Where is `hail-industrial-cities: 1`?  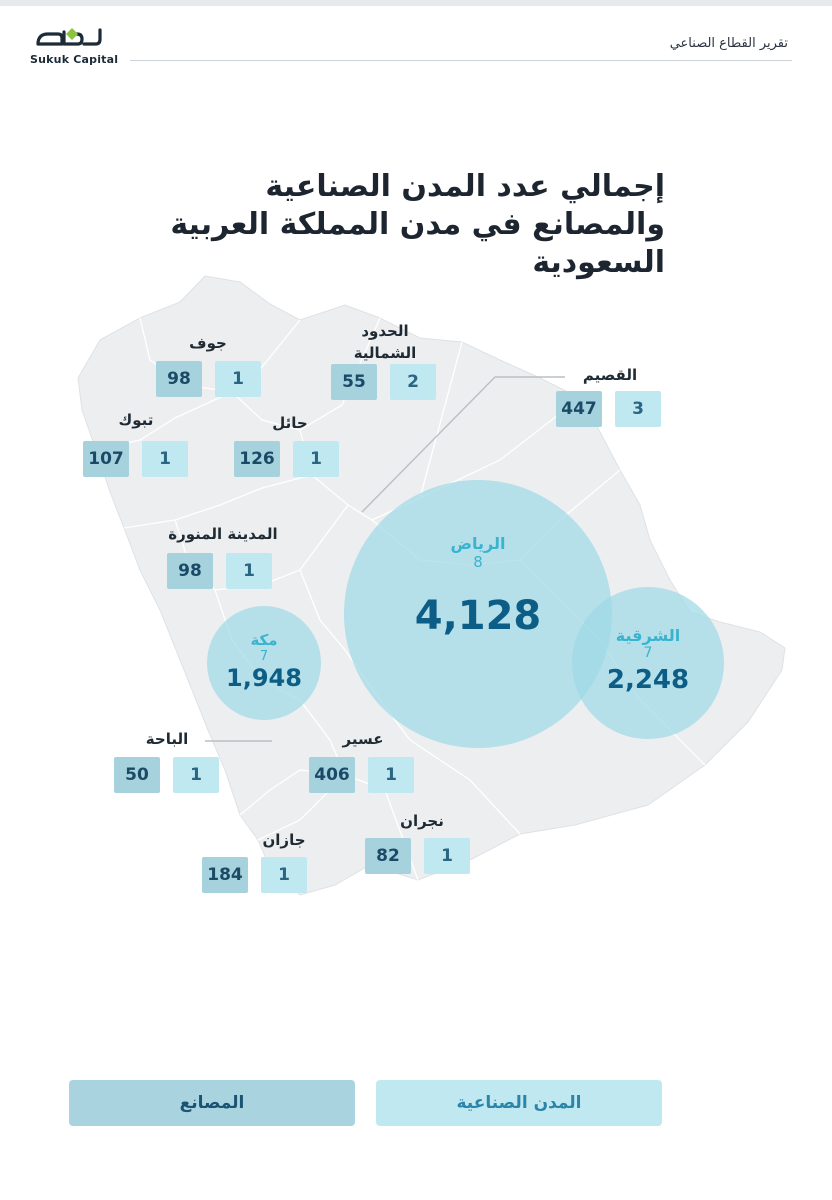 hail-industrial-cities: 1 is located at coordinates (316, 459).